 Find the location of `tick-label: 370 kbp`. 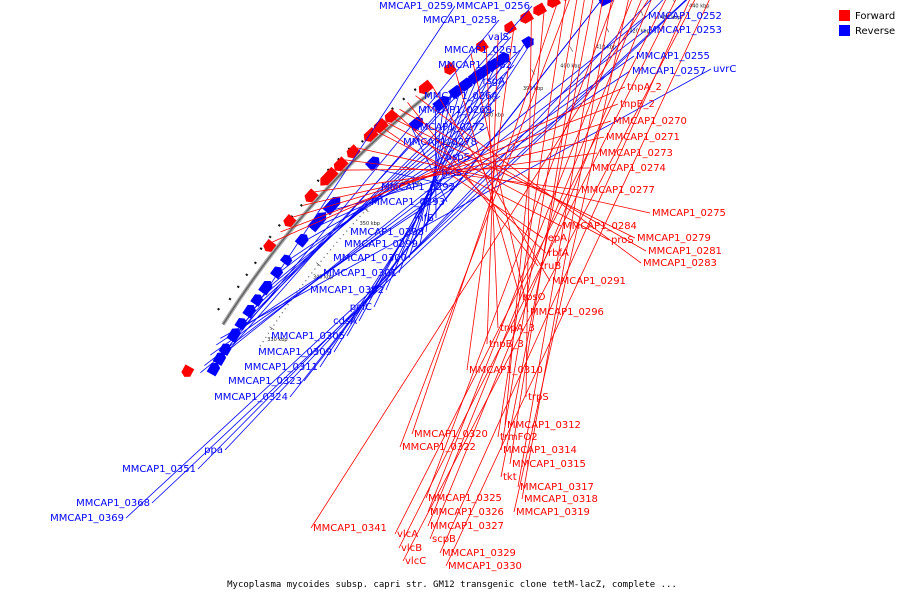

tick-label: 370 kbp is located at coordinates (455, 145).